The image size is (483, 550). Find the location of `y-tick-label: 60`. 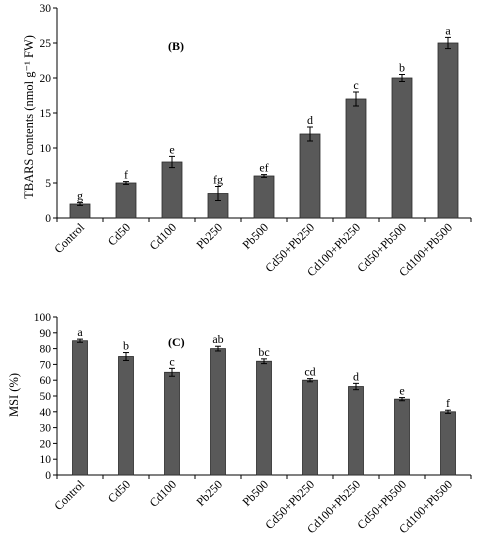

y-tick-label: 60 is located at coordinates (46, 381).